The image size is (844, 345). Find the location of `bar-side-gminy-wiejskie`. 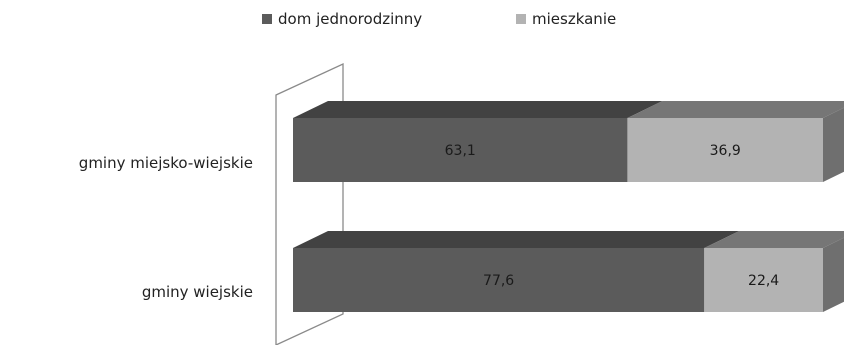

bar-side-gminy-wiejskie is located at coordinates (833, 274).